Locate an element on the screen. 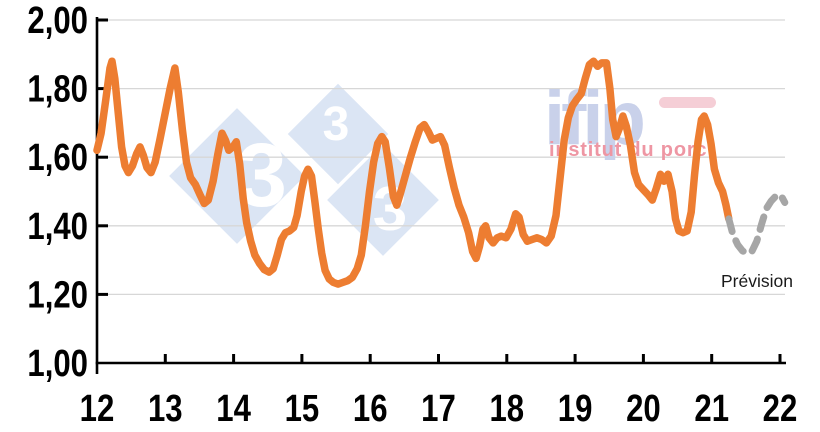 This screenshot has height=432, width=820. x-tick-label: 16 is located at coordinates (370, 409).